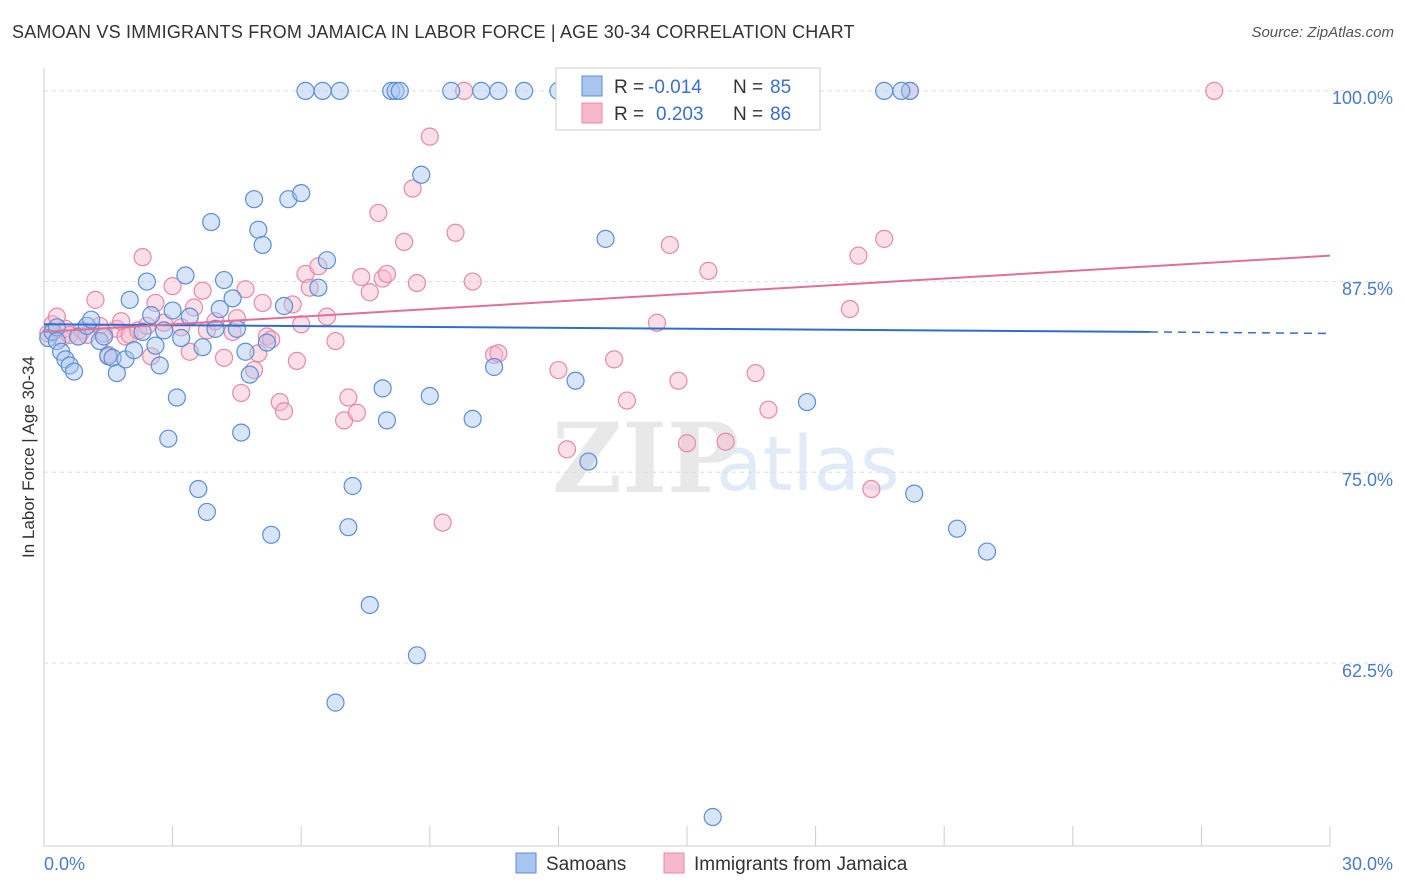 This screenshot has height=892, width=1406. What do you see at coordinates (586, 864) in the screenshot?
I see `legend-label-samoans: Samoans` at bounding box center [586, 864].